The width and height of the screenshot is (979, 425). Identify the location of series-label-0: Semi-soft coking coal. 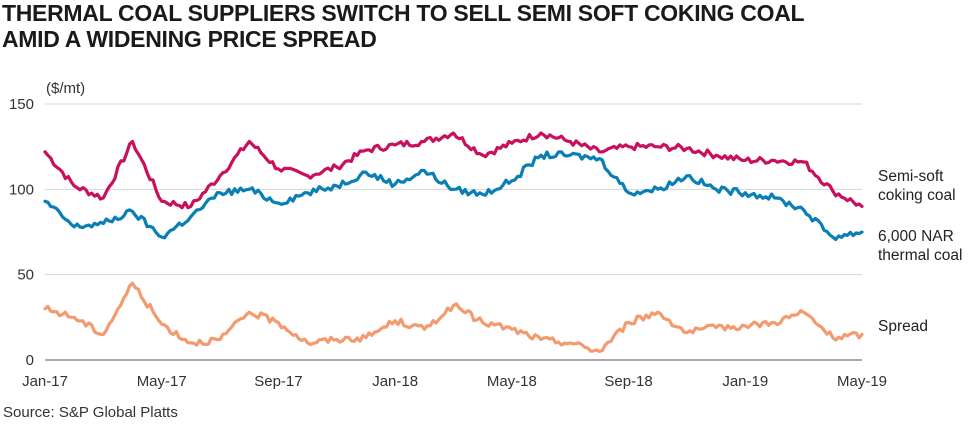
(917, 186).